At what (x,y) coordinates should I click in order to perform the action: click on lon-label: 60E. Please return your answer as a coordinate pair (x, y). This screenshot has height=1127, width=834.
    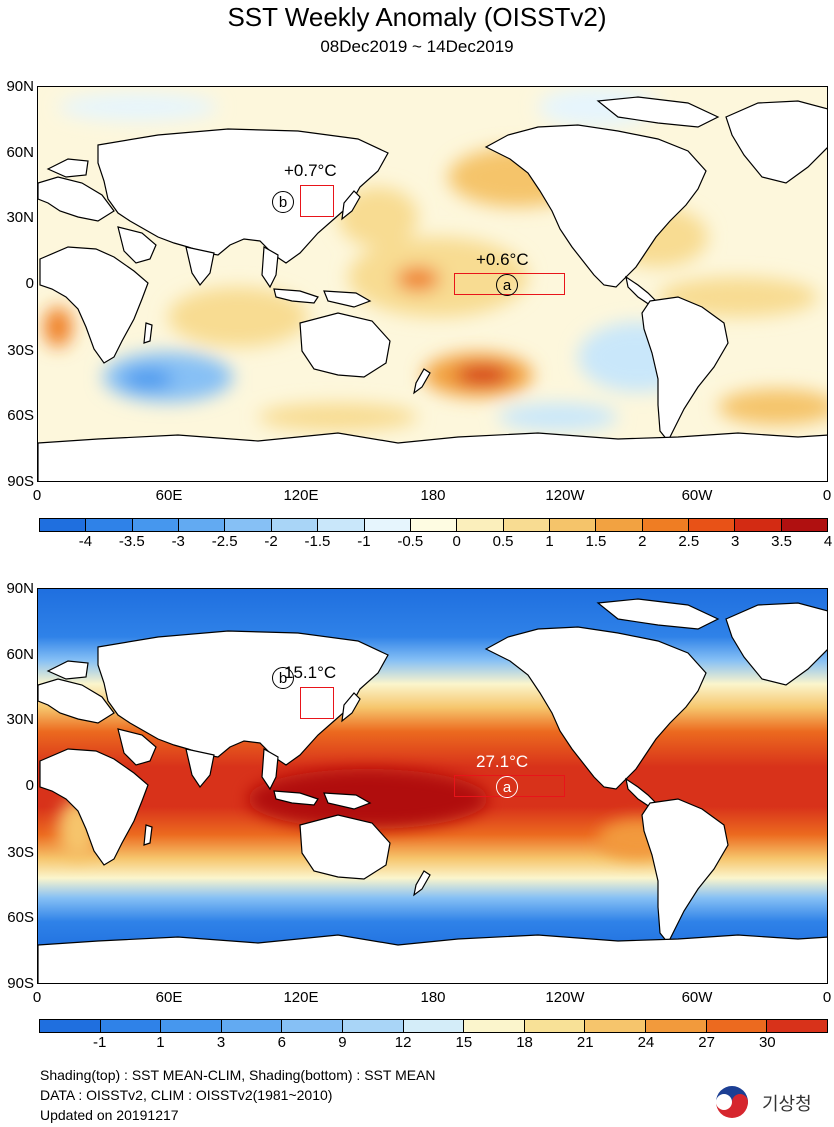
    Looking at the image, I should click on (169, 997).